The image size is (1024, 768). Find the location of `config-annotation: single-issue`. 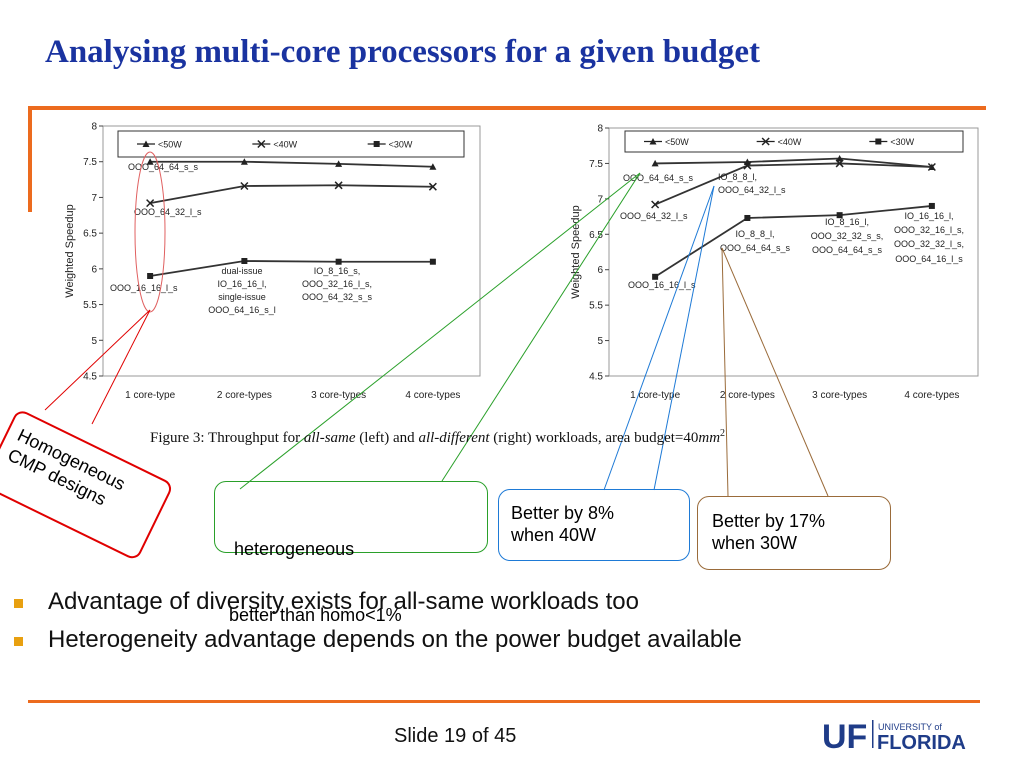

config-annotation: single-issue is located at coordinates (242, 297).